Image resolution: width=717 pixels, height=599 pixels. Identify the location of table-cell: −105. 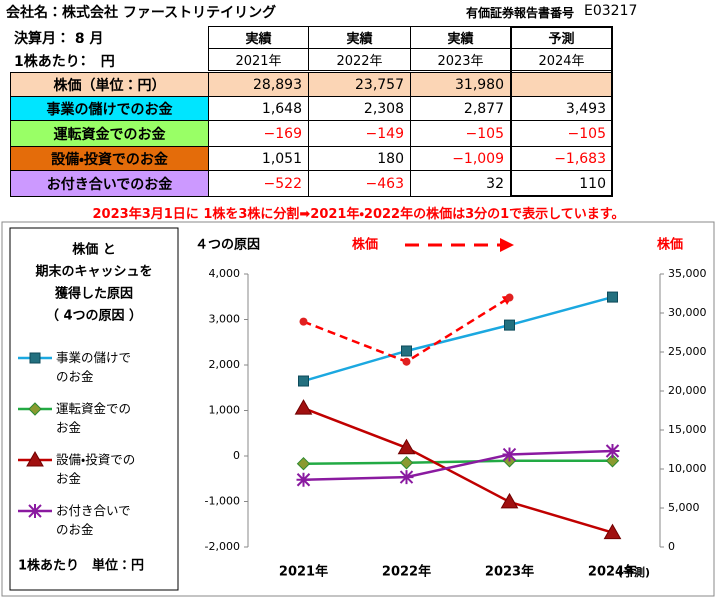
(460, 133).